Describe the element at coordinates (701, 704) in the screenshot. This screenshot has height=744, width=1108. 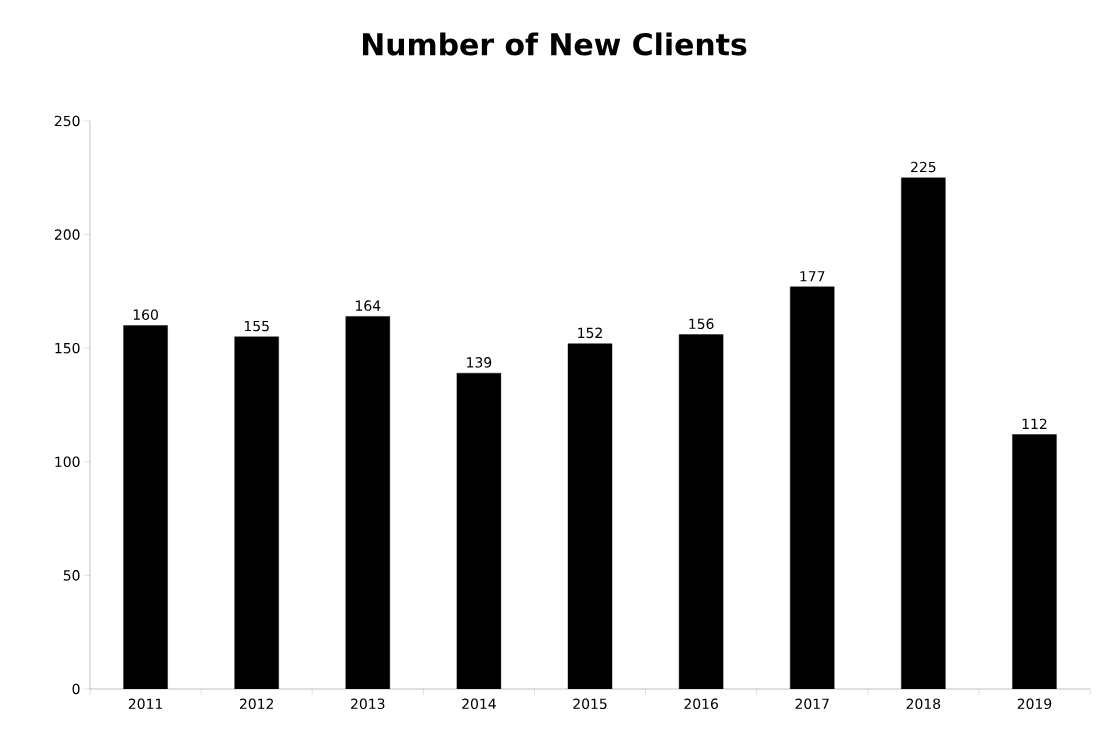
I see `x-tick-label: 2016` at that location.